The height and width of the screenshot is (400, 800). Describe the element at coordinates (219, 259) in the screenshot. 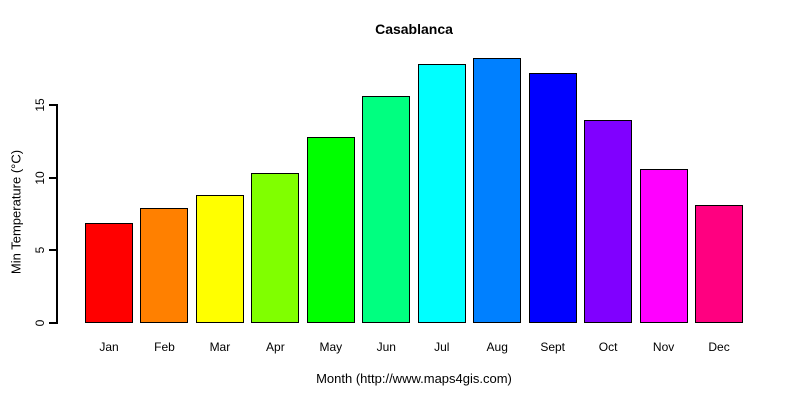

I see `bar-mar` at that location.